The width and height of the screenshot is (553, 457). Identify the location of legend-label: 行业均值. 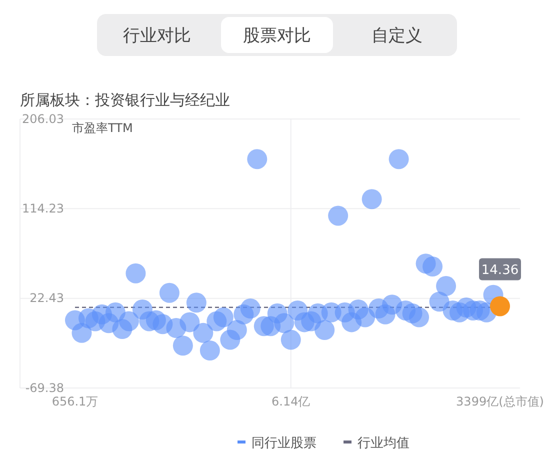
(384, 443).